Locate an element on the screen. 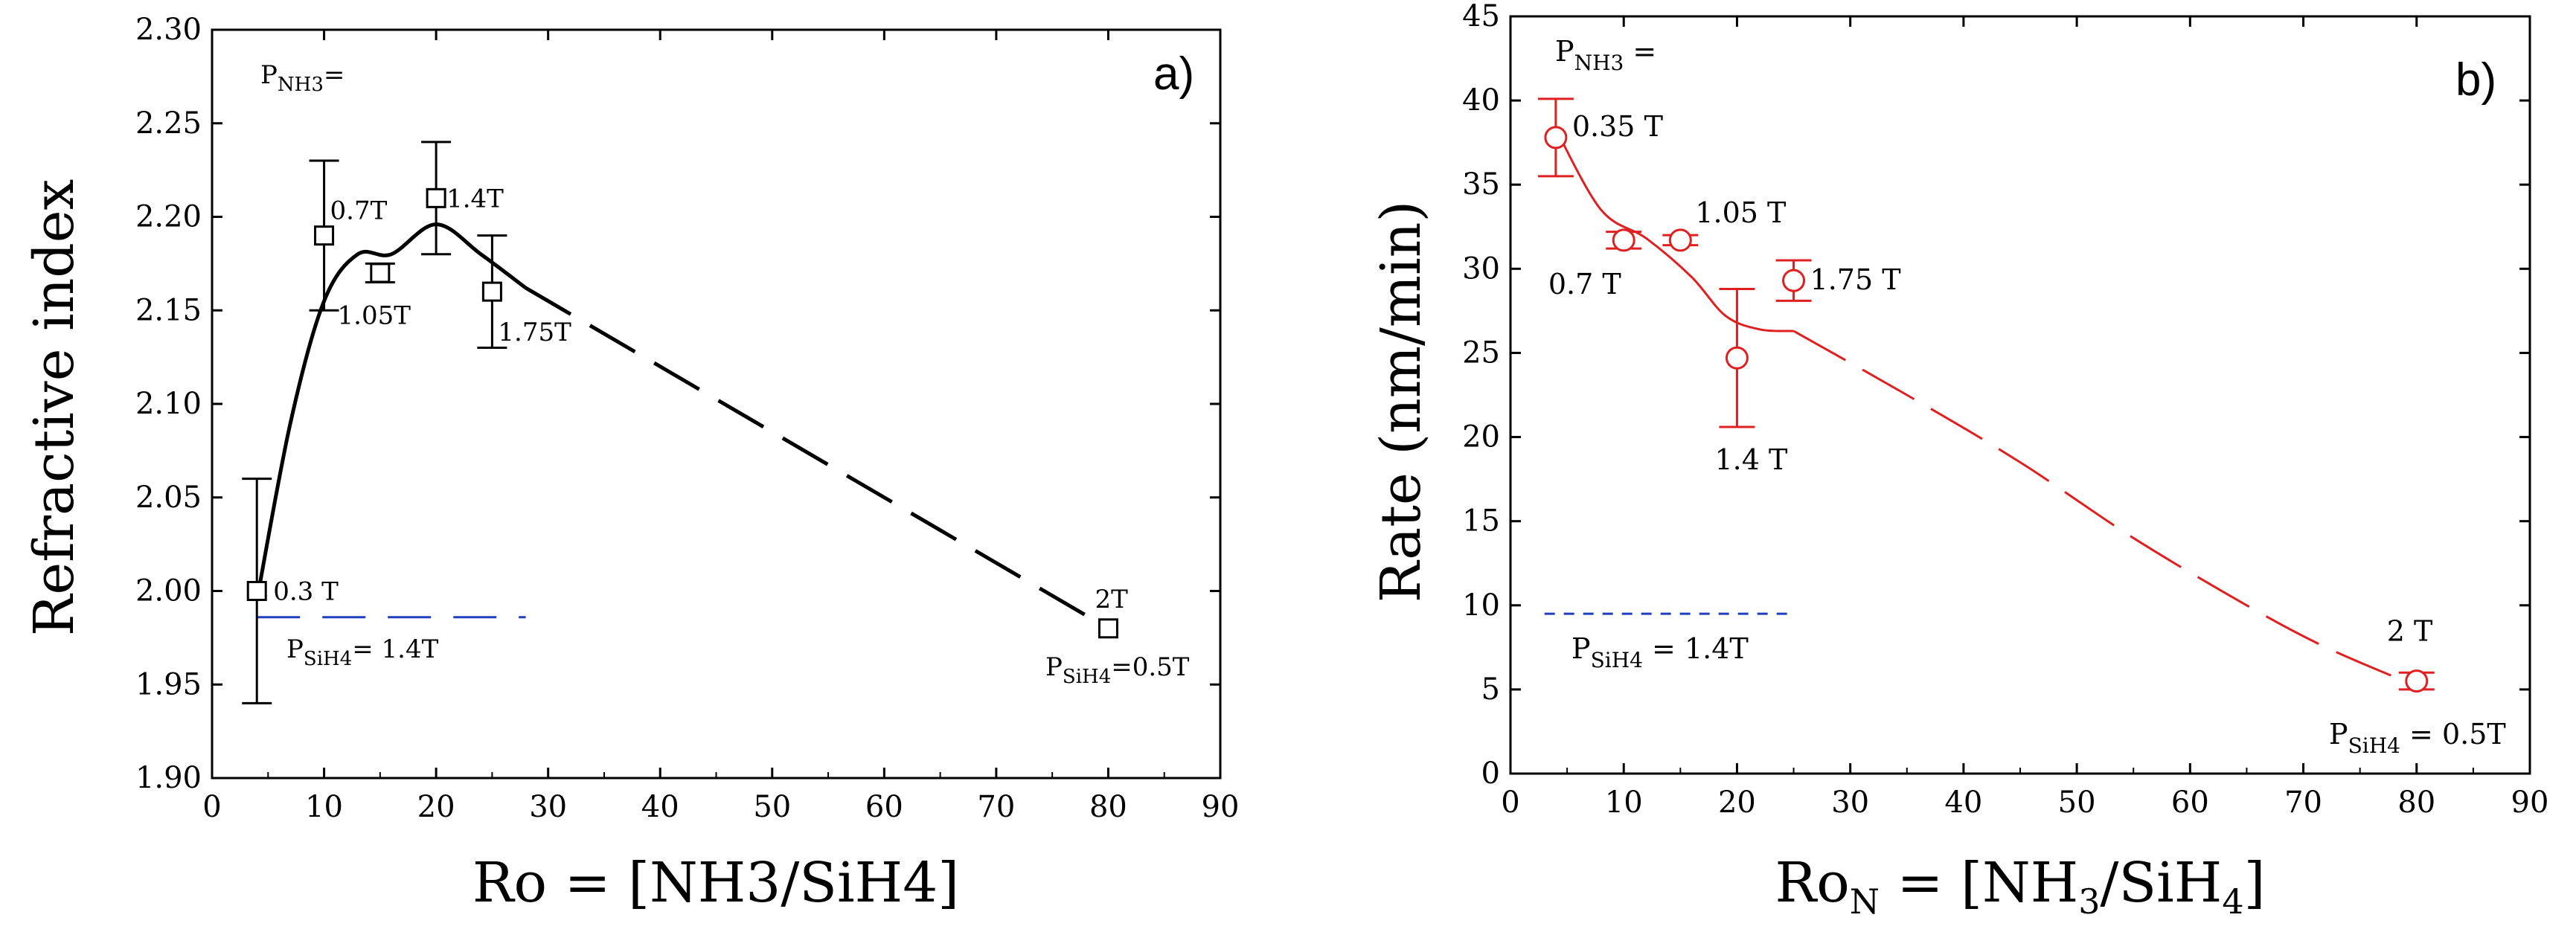 Image resolution: width=2576 pixels, height=935 pixels. a-panel-label: a) is located at coordinates (1173, 74).